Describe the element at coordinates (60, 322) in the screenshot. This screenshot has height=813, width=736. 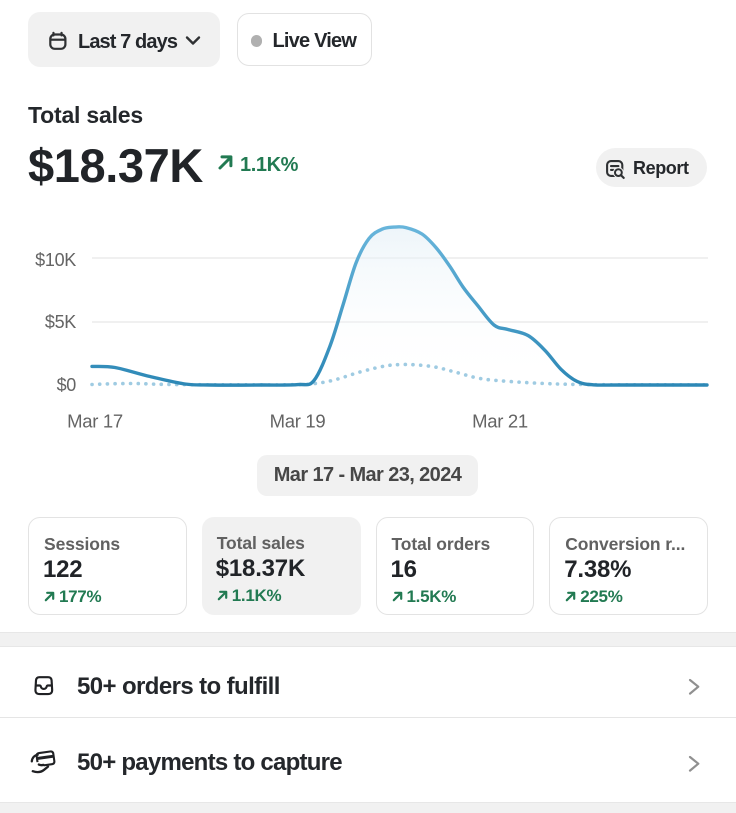
I see `svg-text: $5K` at that location.